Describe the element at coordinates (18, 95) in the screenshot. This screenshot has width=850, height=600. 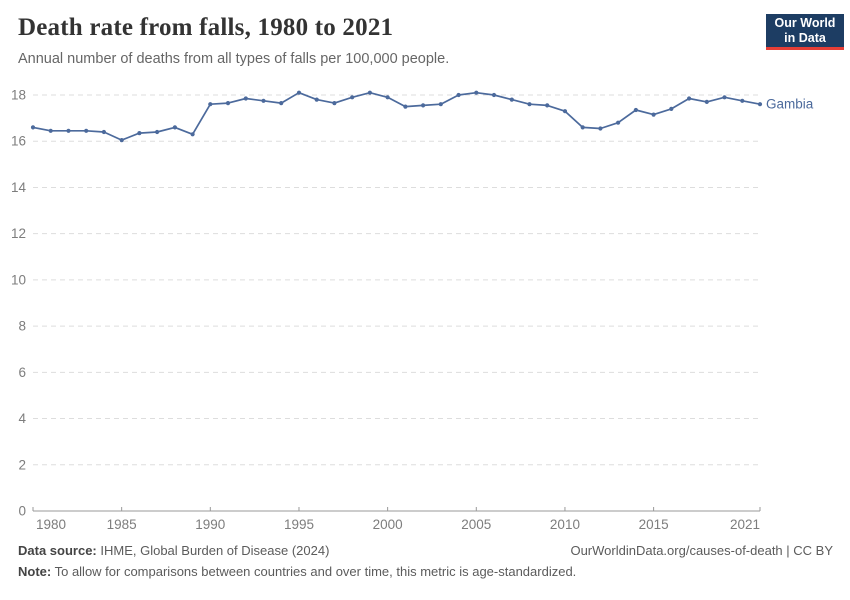
I see `y-tick-label: 18` at that location.